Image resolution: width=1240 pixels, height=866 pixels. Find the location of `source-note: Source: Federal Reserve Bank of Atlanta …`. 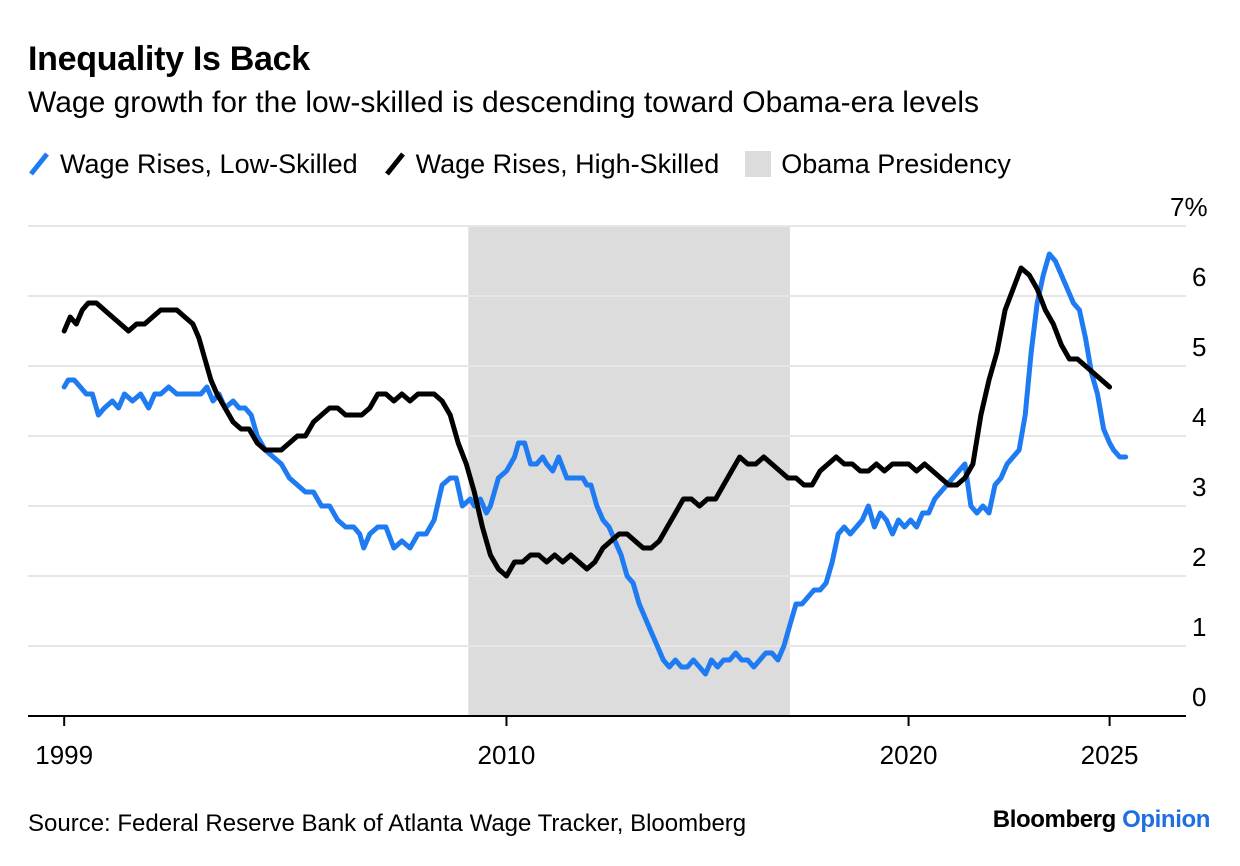

source-note: Source: Federal Reserve Bank of Atlanta … is located at coordinates (387, 823).